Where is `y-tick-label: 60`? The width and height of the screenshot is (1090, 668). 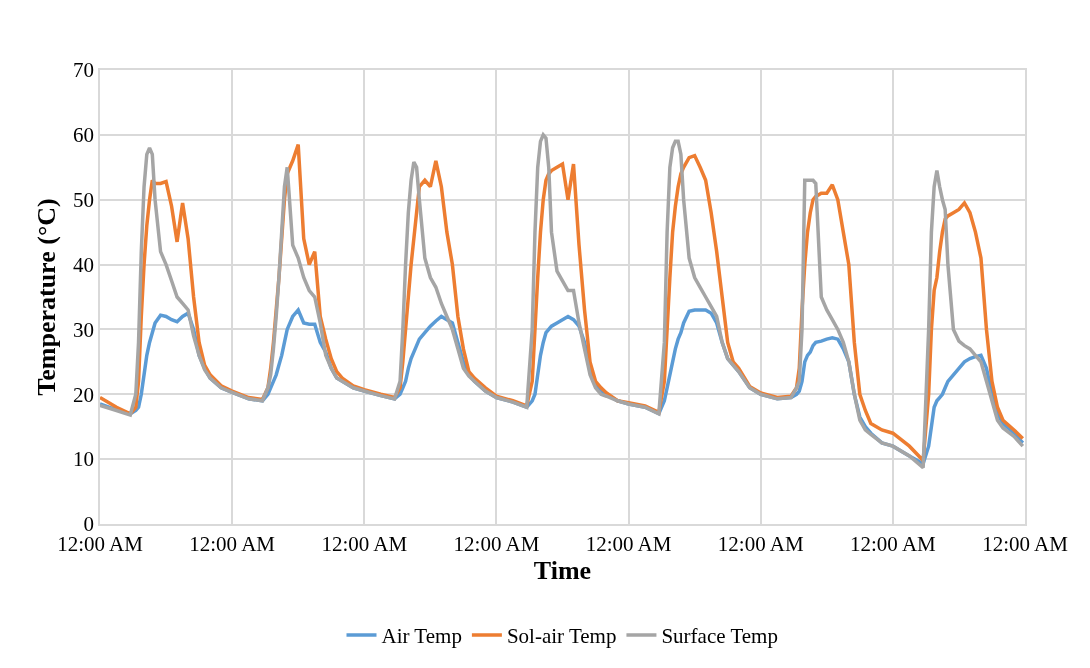 y-tick-label: 60 is located at coordinates (84, 135).